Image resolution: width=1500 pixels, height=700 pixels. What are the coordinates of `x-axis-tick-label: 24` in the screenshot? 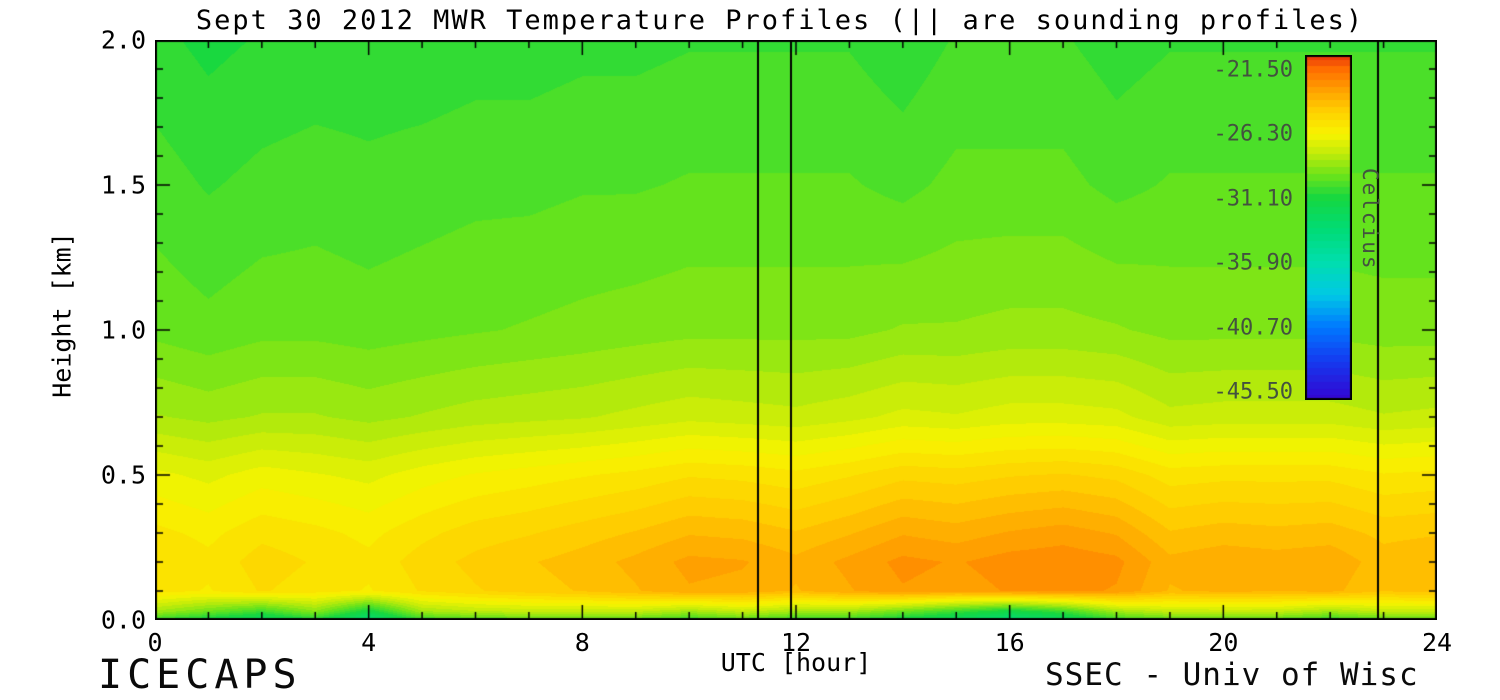 It's located at (1437, 642).